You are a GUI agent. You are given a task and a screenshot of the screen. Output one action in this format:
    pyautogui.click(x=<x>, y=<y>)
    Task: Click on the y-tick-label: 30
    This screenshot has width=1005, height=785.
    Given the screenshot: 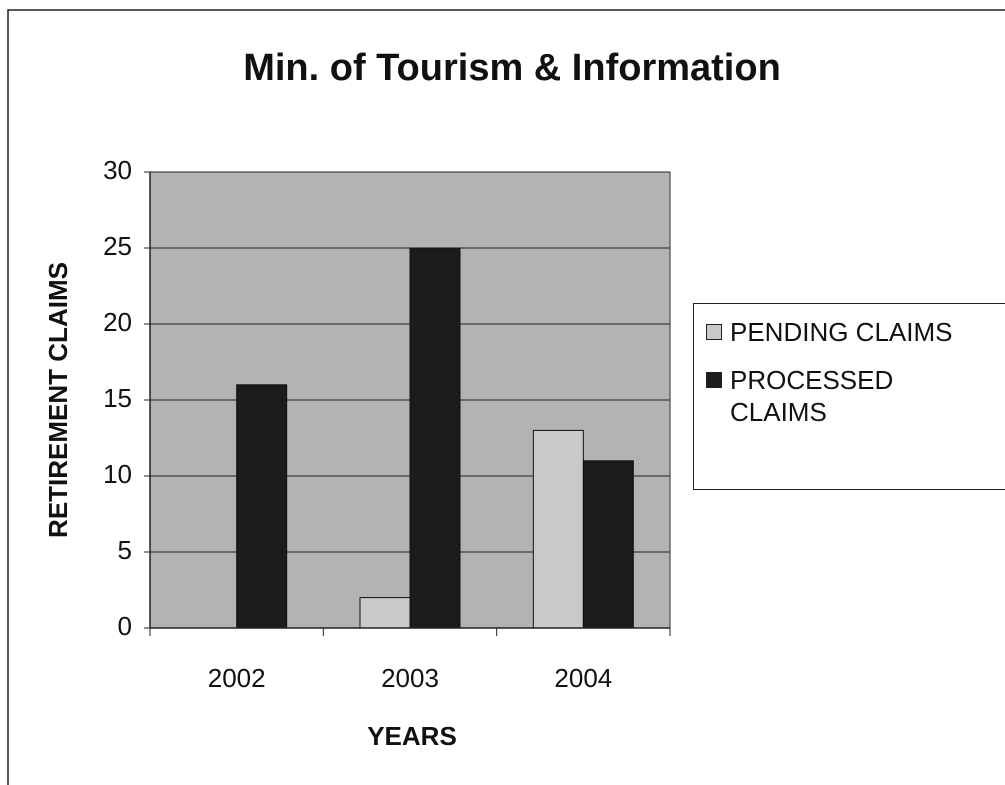 What is the action you would take?
    pyautogui.click(x=117, y=170)
    